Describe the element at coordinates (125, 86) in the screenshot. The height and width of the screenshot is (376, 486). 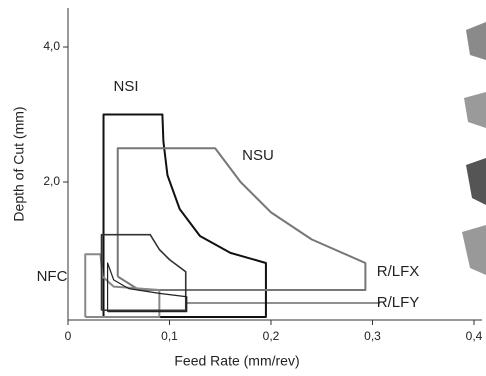
I see `region-label: NSI` at that location.